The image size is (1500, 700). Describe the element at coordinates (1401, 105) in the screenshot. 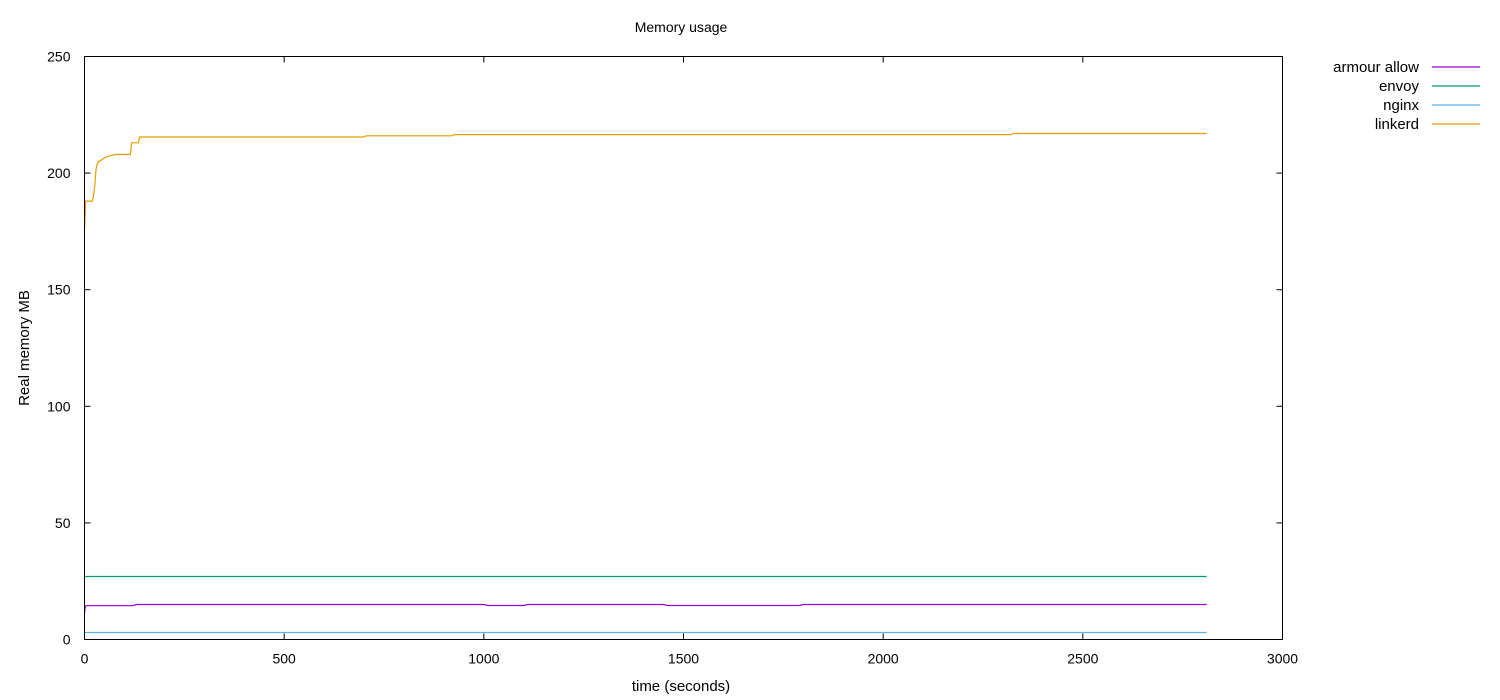

I see `legend-label-2: nginx` at that location.